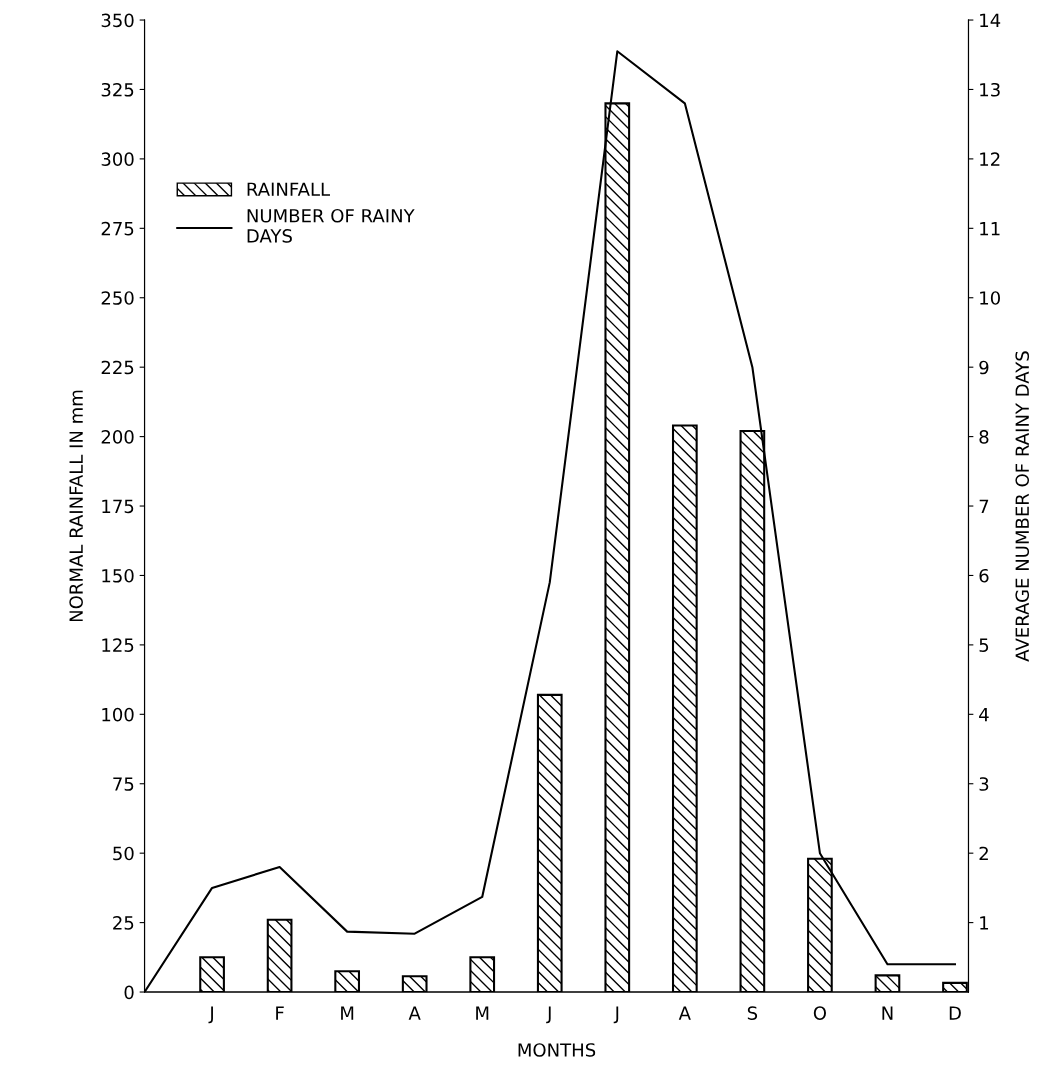 This screenshot has height=1083, width=1055. I want to click on y-tick-label: 175, so click(118, 506).